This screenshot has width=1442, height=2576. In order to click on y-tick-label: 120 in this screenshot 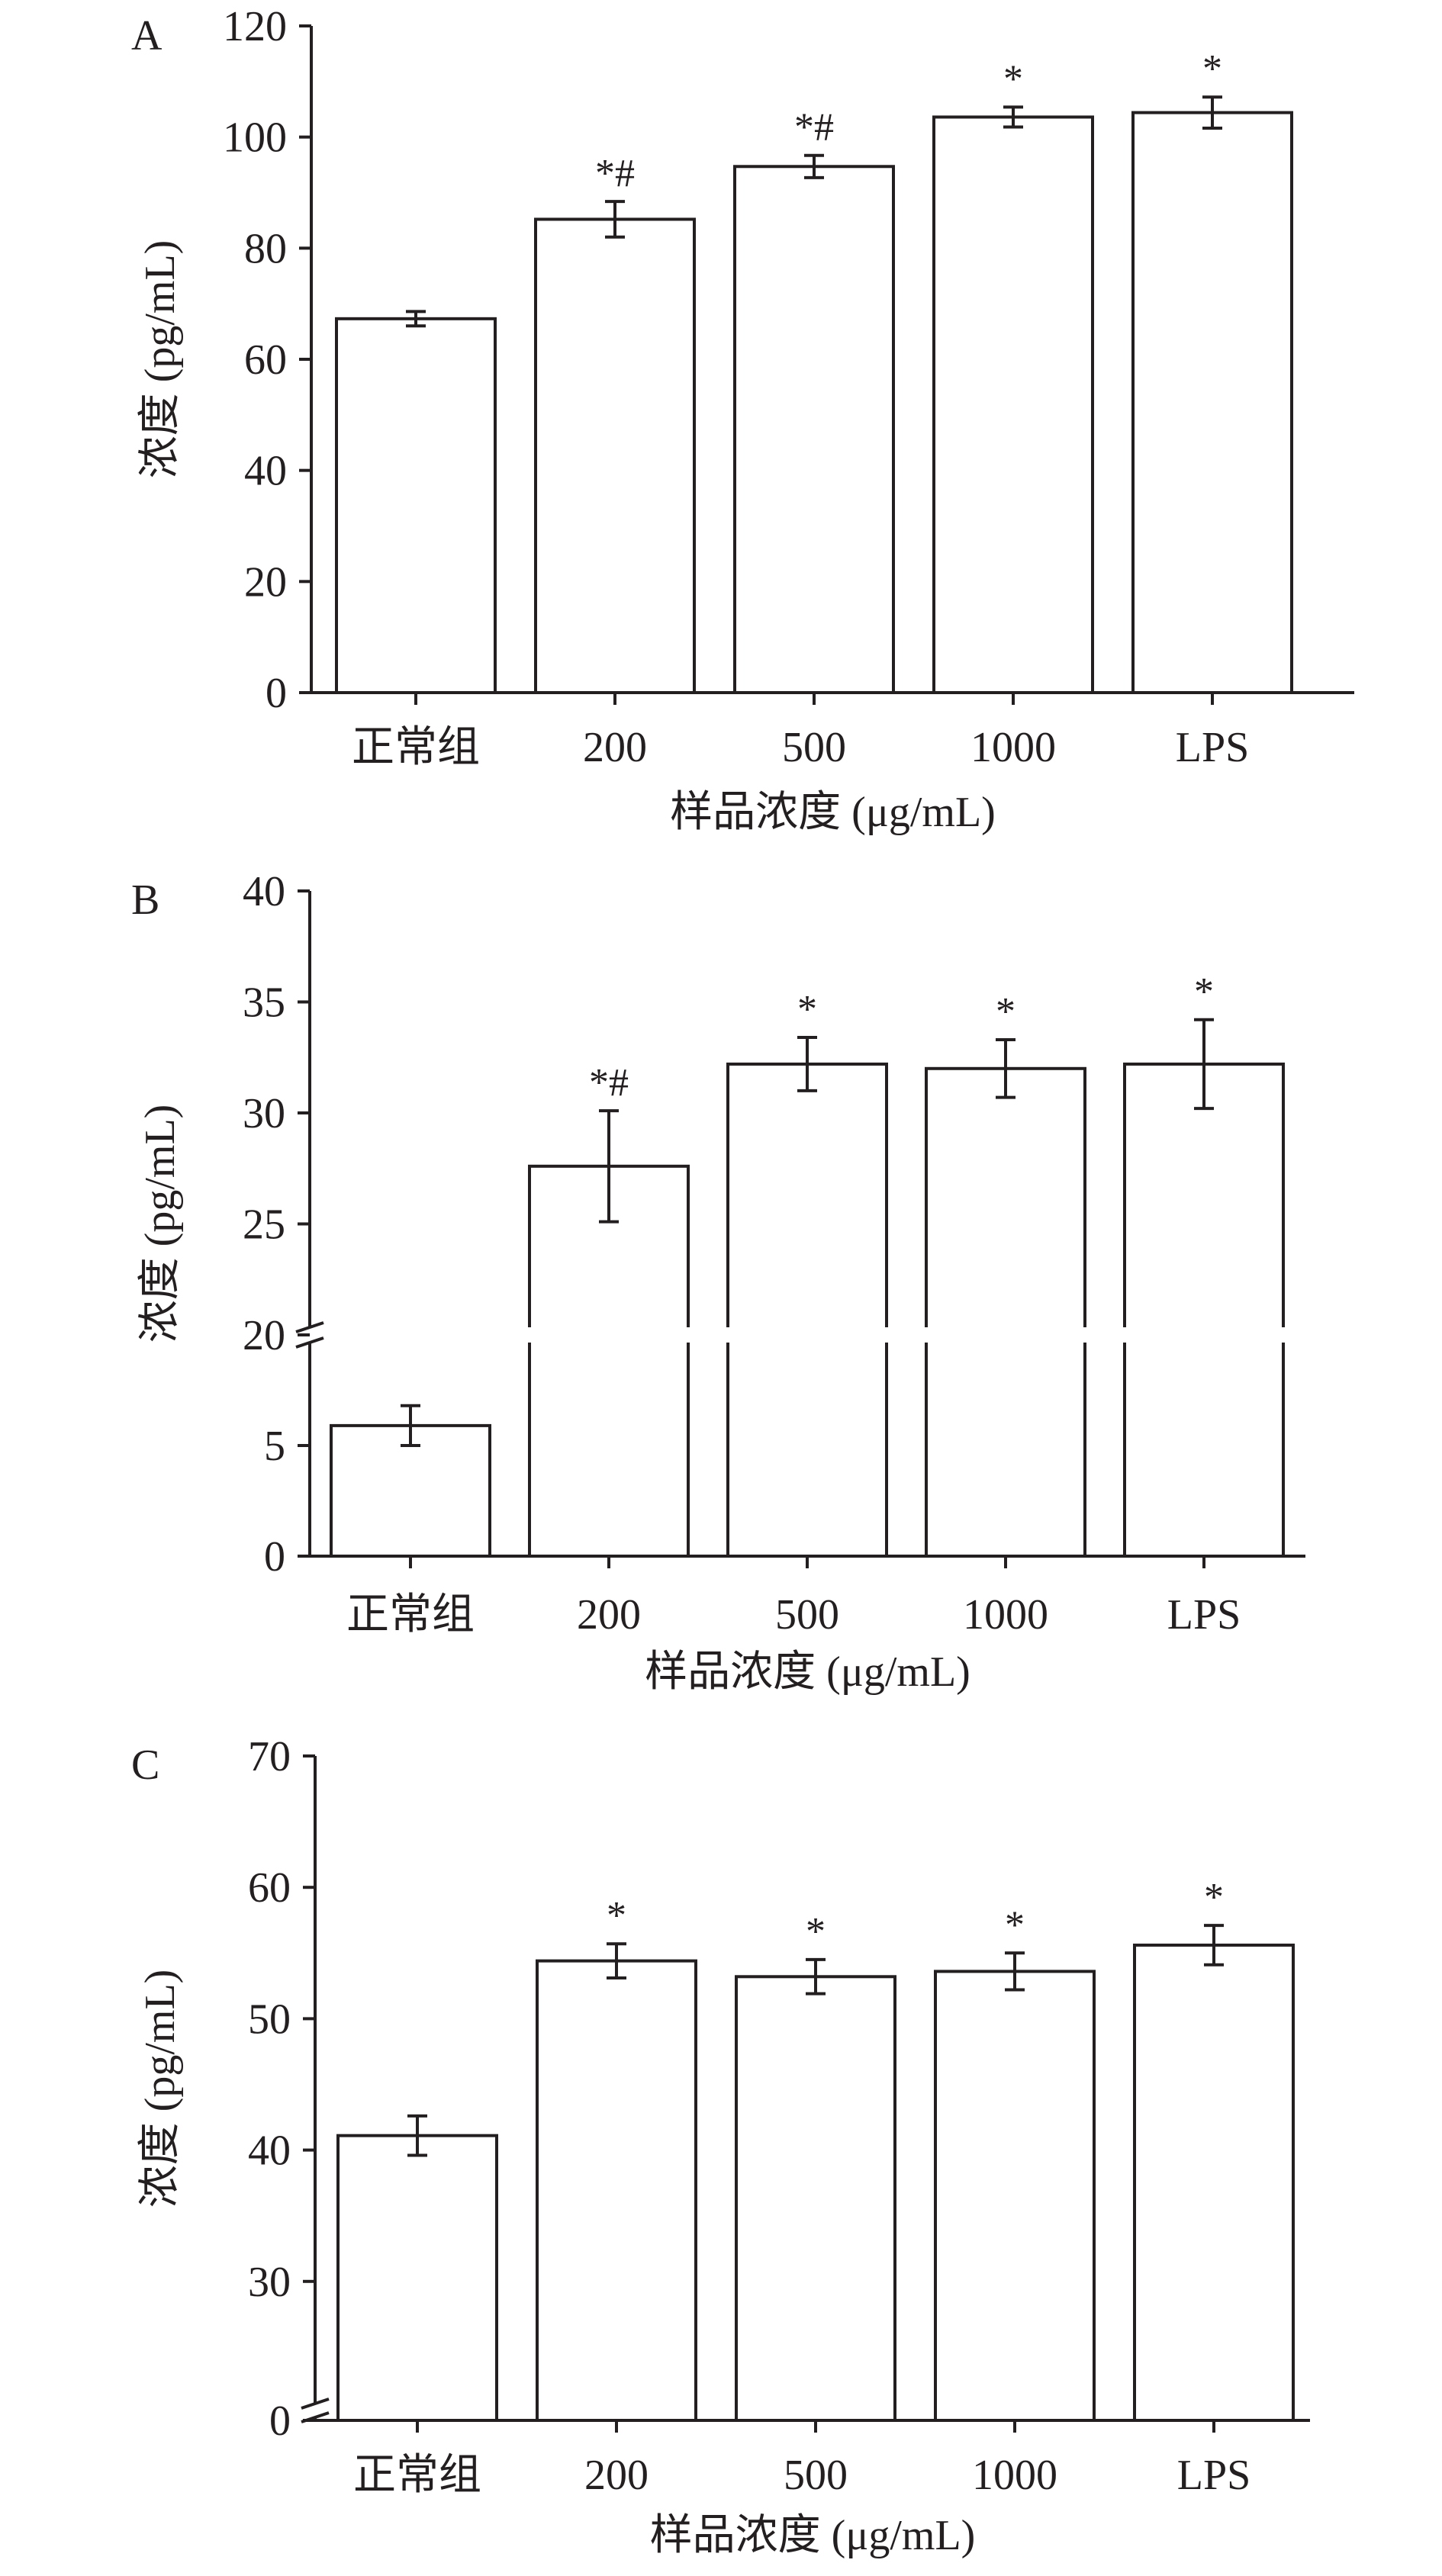, I will do `click(255, 27)`.